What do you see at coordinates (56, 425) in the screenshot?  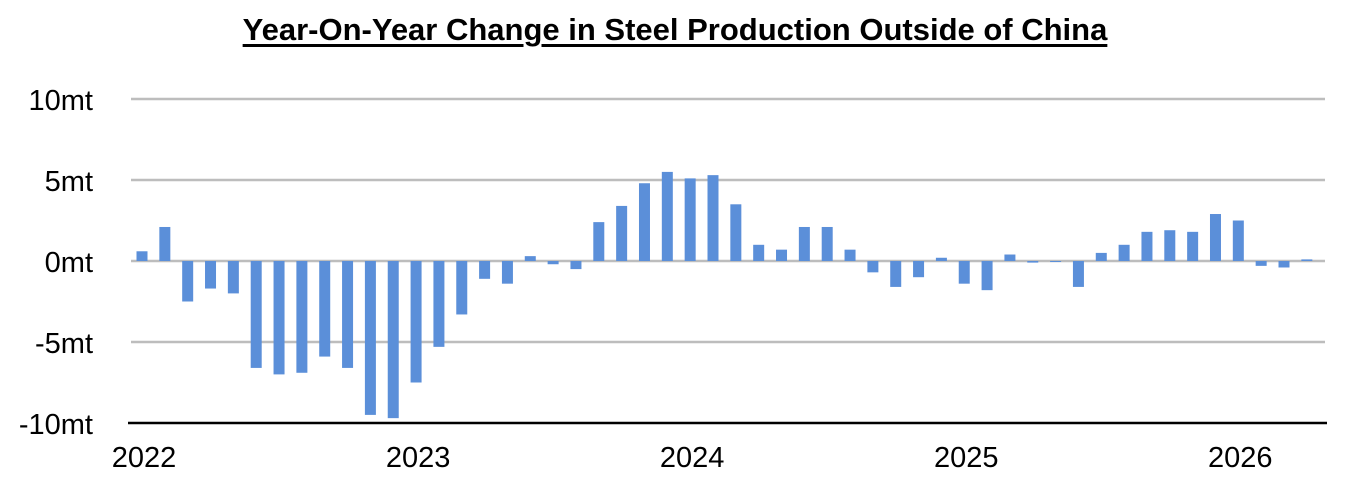 I see `y-tick-label: -10mt` at bounding box center [56, 425].